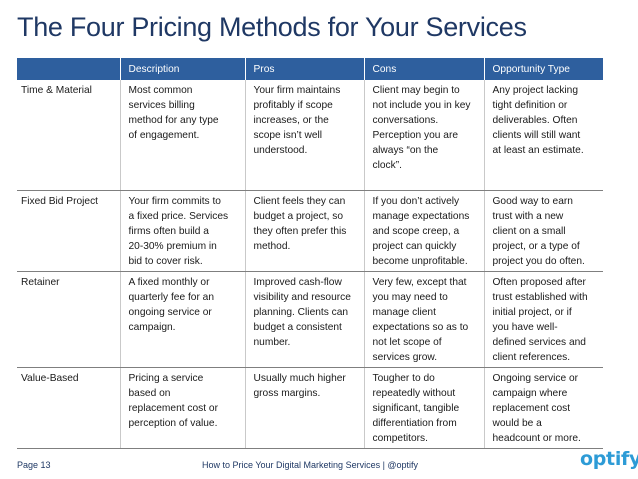 The height and width of the screenshot is (479, 638). I want to click on header-description: Description, so click(183, 69).